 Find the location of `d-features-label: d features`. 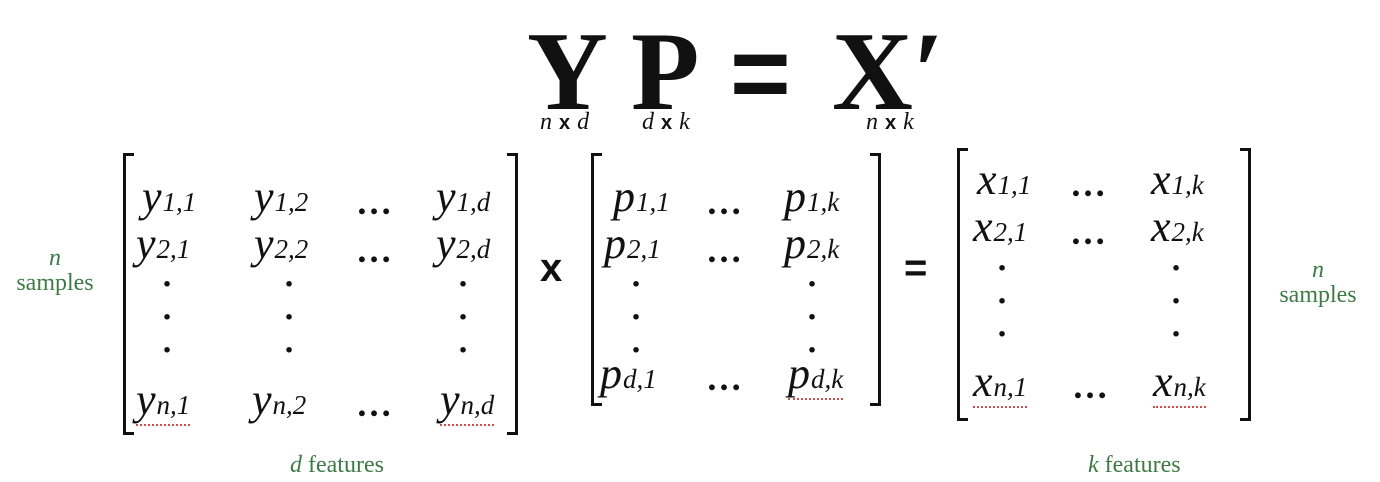

d-features-label: d features is located at coordinates (337, 465).